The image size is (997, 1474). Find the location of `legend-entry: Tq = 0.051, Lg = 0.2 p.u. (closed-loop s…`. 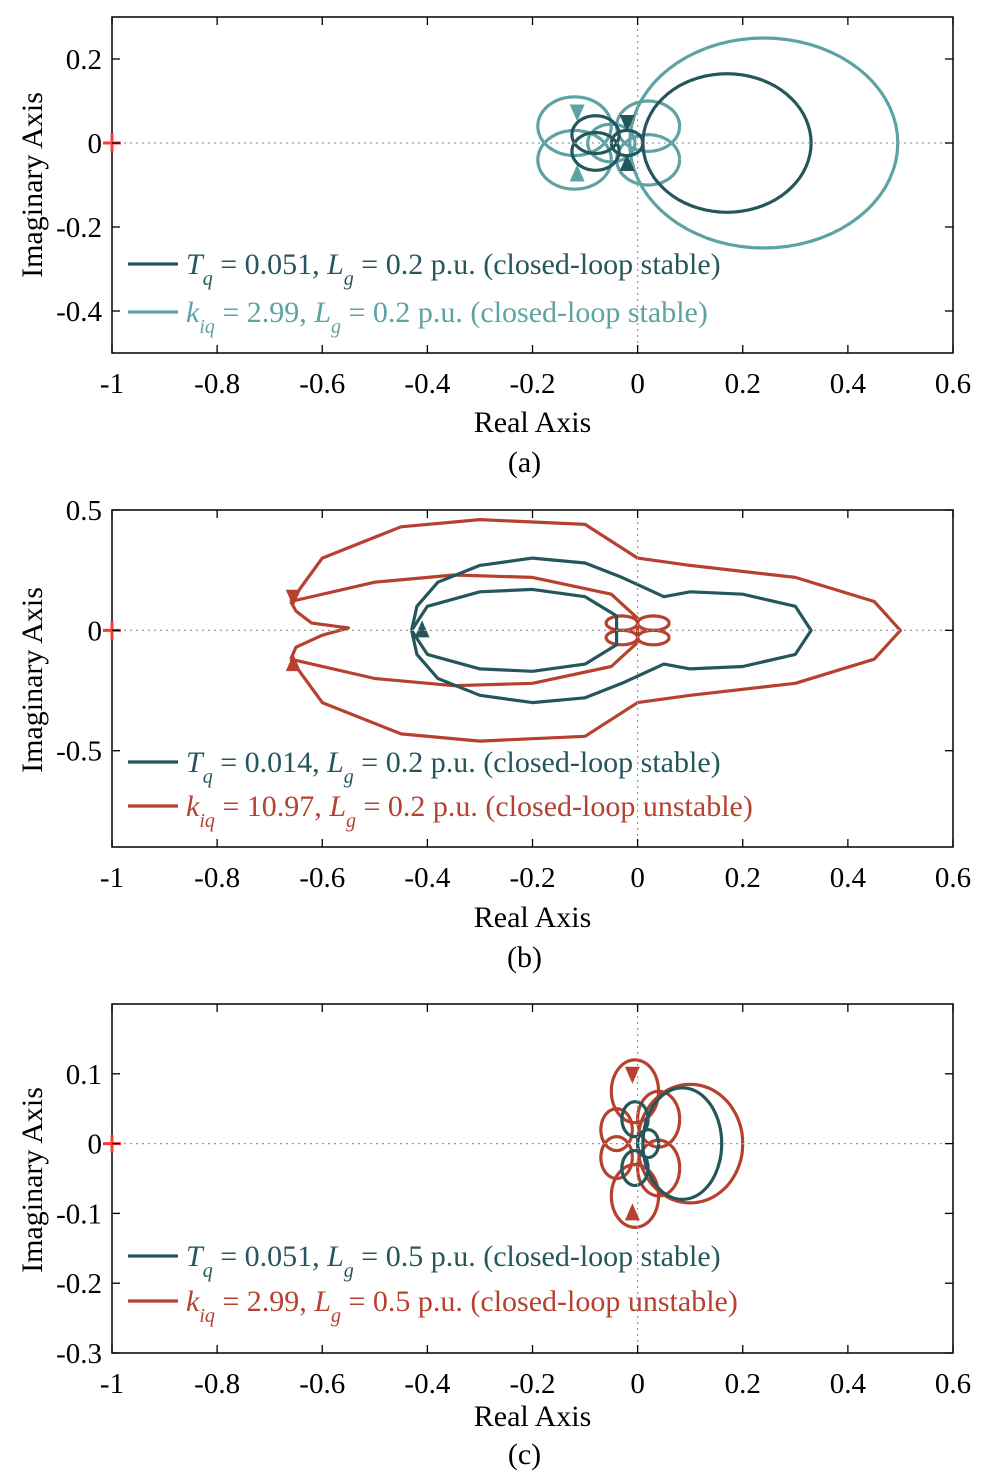

legend-entry: Tq = 0.051, Lg = 0.2 p.u. (closed-loop s… is located at coordinates (453, 269).